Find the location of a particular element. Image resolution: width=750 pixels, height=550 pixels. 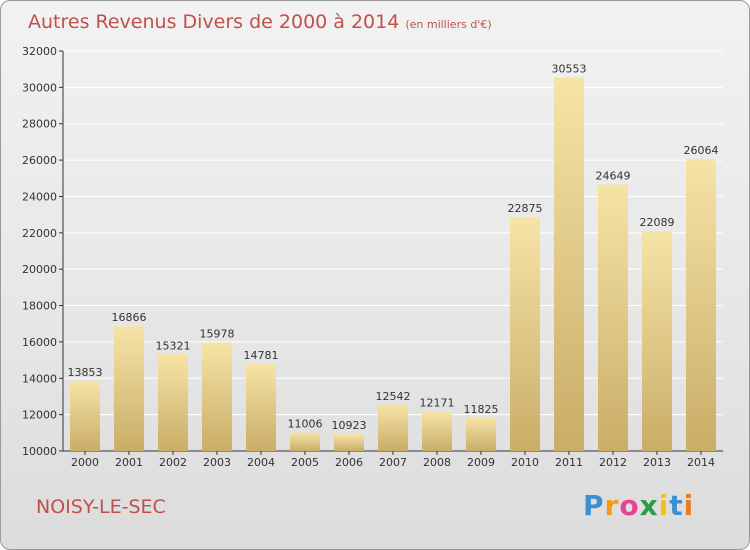

bar-2008 is located at coordinates (437, 431).